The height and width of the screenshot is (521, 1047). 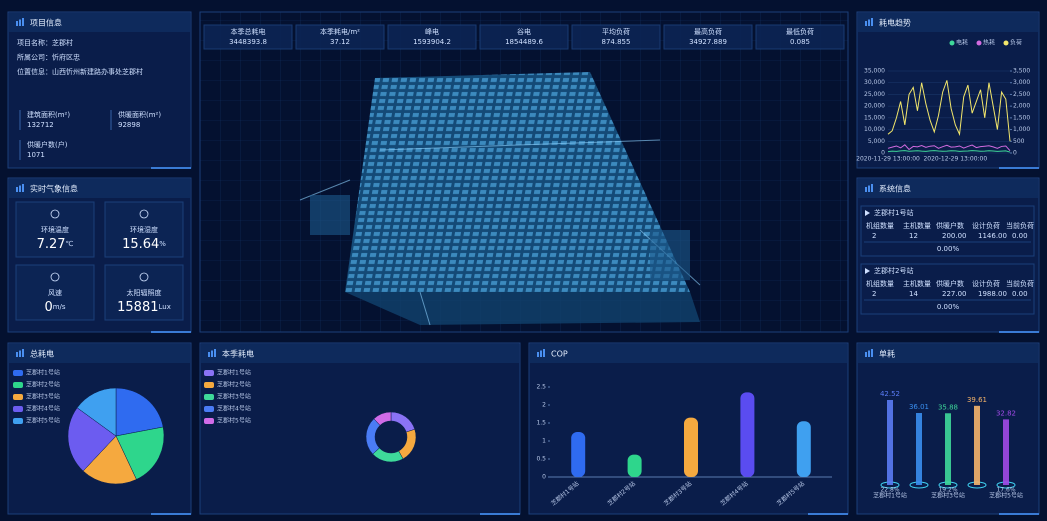 What do you see at coordinates (42, 354) in the screenshot?
I see `panel-title: 总耗电` at bounding box center [42, 354].